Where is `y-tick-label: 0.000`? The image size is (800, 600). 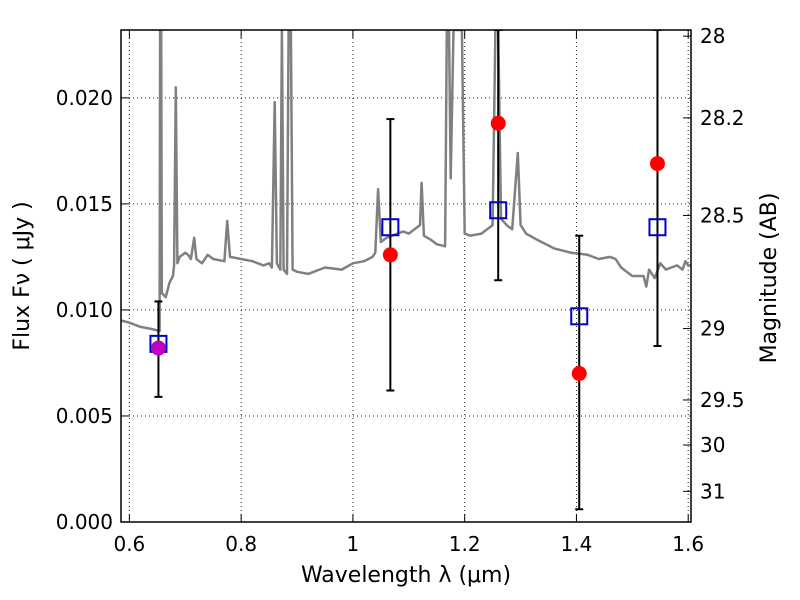
y-tick-label: 0.000 is located at coordinates (84, 522).